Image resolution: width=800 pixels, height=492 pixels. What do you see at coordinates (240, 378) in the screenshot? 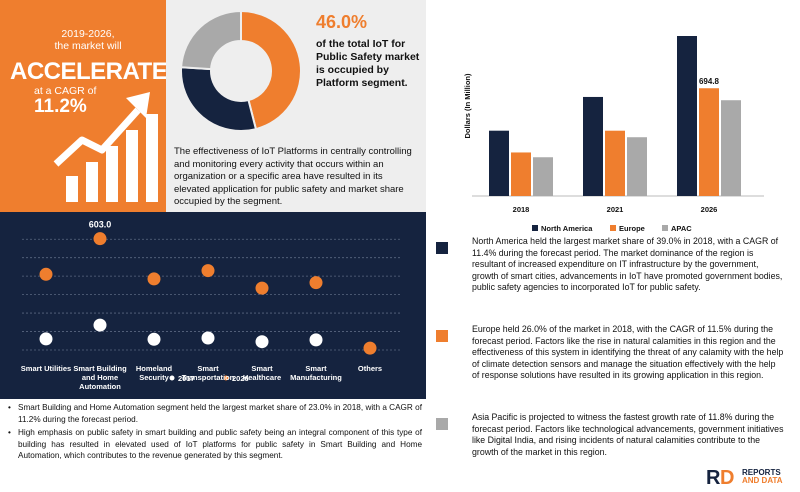
I see `dot-legend-label: 2026` at bounding box center [240, 378].